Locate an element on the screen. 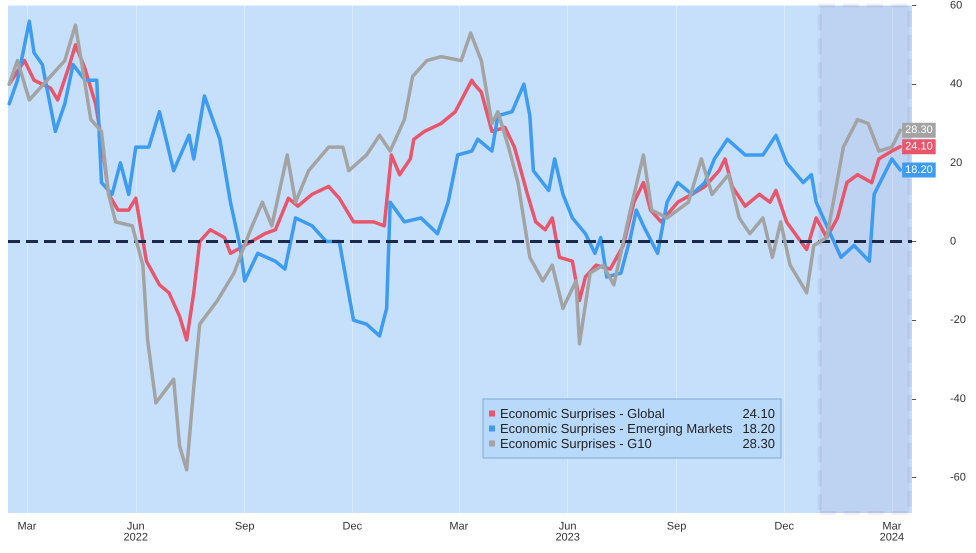 This screenshot has height=553, width=976. y-tick-label: 40 is located at coordinates (956, 84).